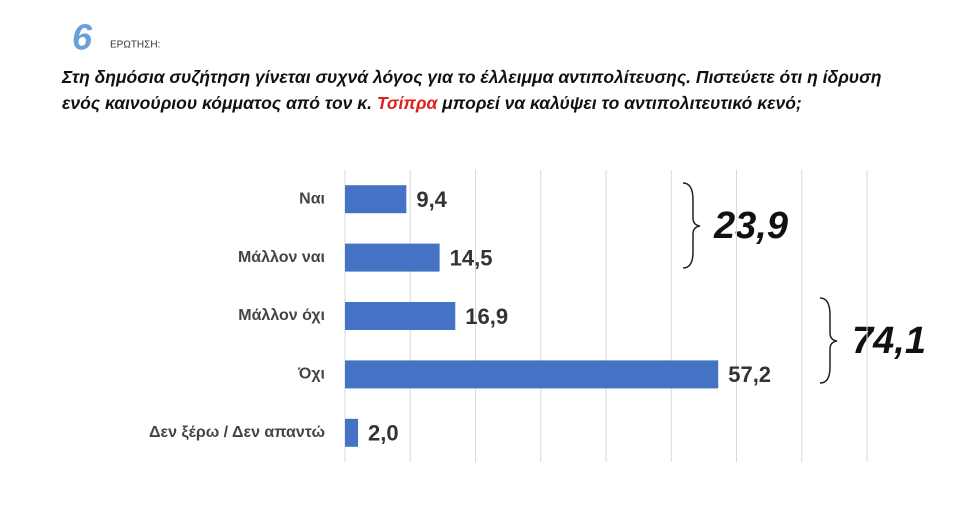 The width and height of the screenshot is (956, 512). What do you see at coordinates (889, 341) in the screenshot?
I see `total-annotation: 74,1` at bounding box center [889, 341].